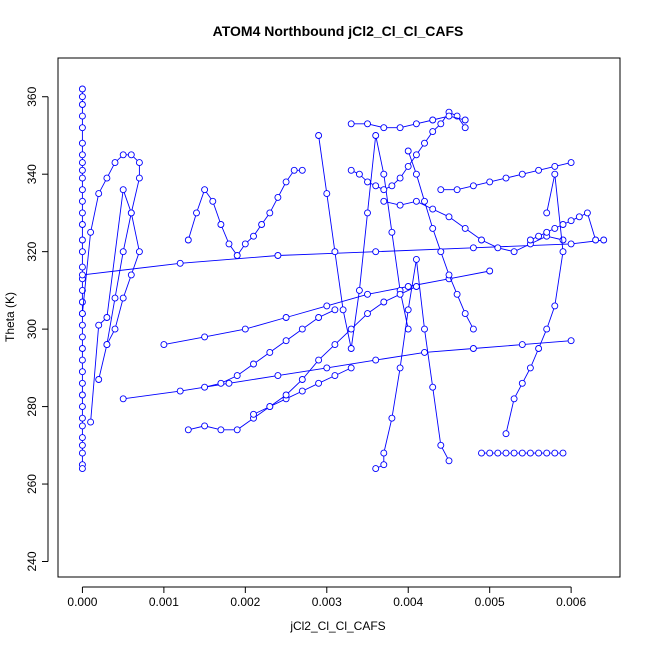 Image resolution: width=650 pixels, height=650 pixels. Describe the element at coordinates (490, 602) in the screenshot. I see `x-tick-label: 0.005` at that location.